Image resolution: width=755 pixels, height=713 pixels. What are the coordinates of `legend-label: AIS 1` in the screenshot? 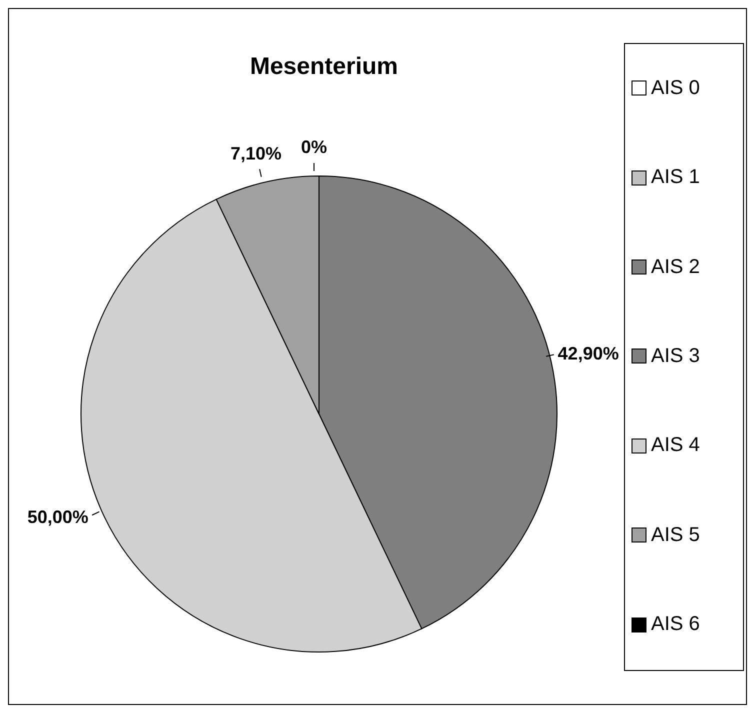 It's located at (675, 178).